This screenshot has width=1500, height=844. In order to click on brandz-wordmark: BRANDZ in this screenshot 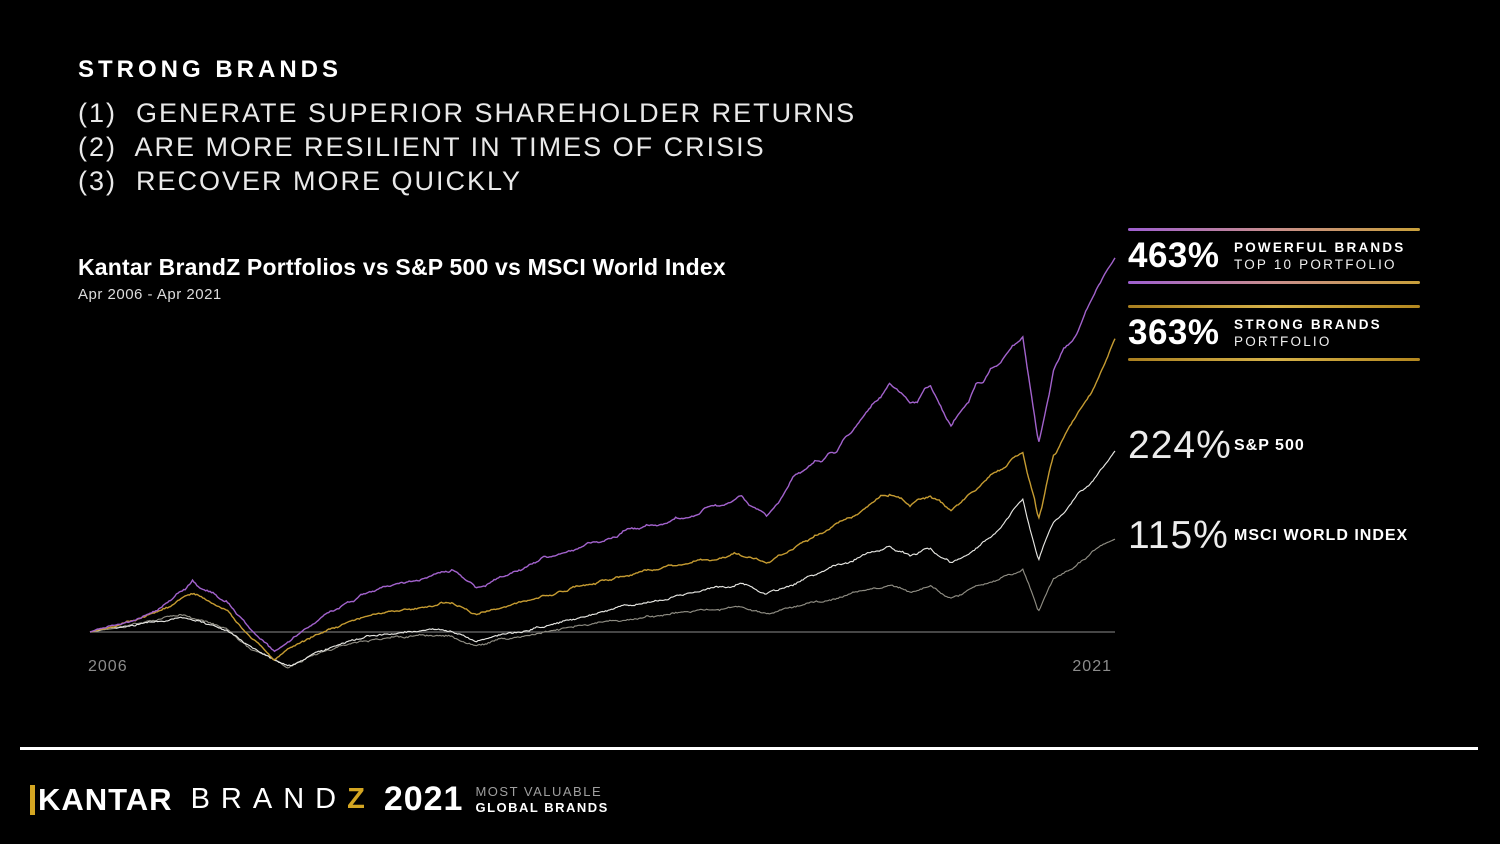, I will do `click(283, 799)`.